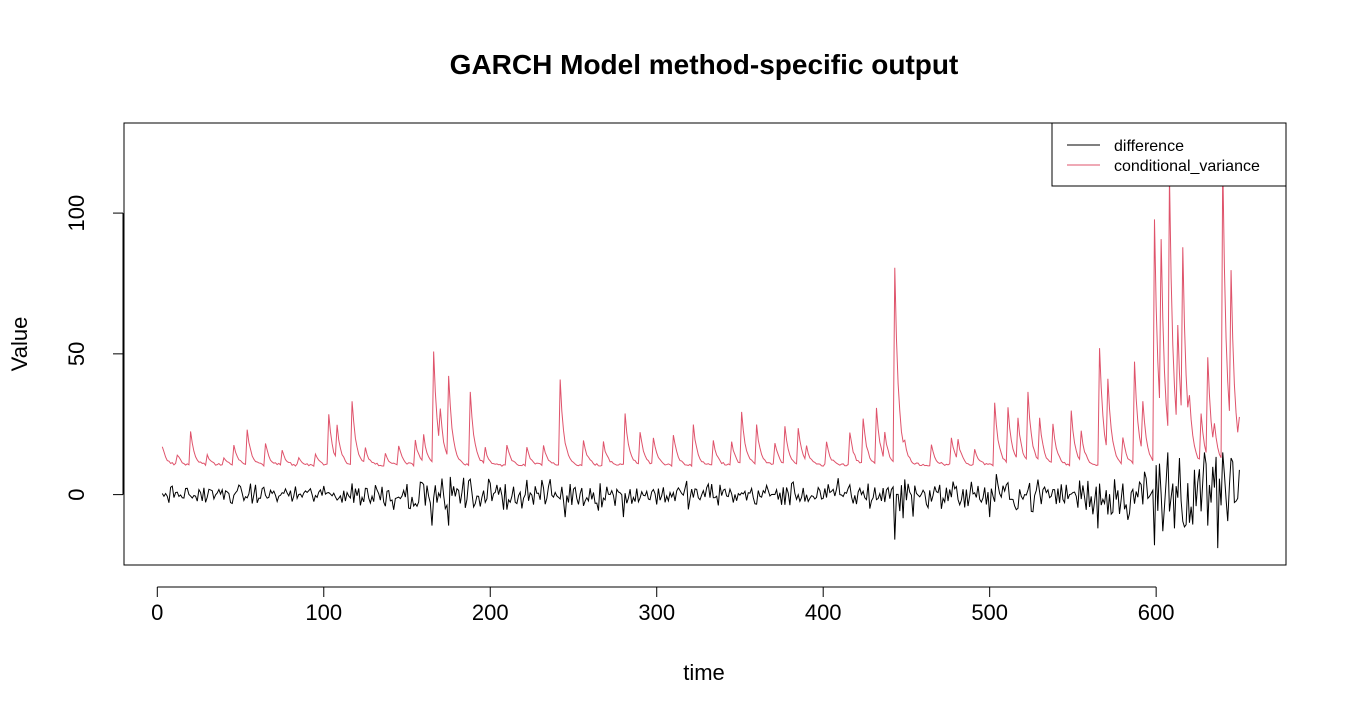 The image size is (1350, 720). I want to click on x-tick-label: 0, so click(157, 612).